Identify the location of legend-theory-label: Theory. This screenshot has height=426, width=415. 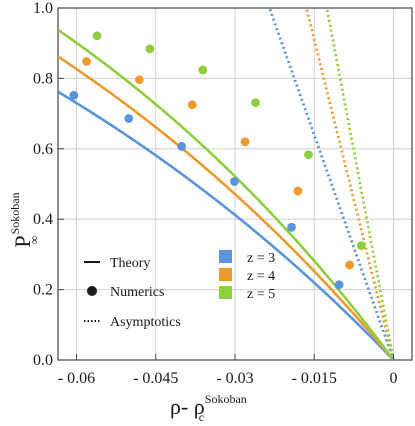
(130, 263).